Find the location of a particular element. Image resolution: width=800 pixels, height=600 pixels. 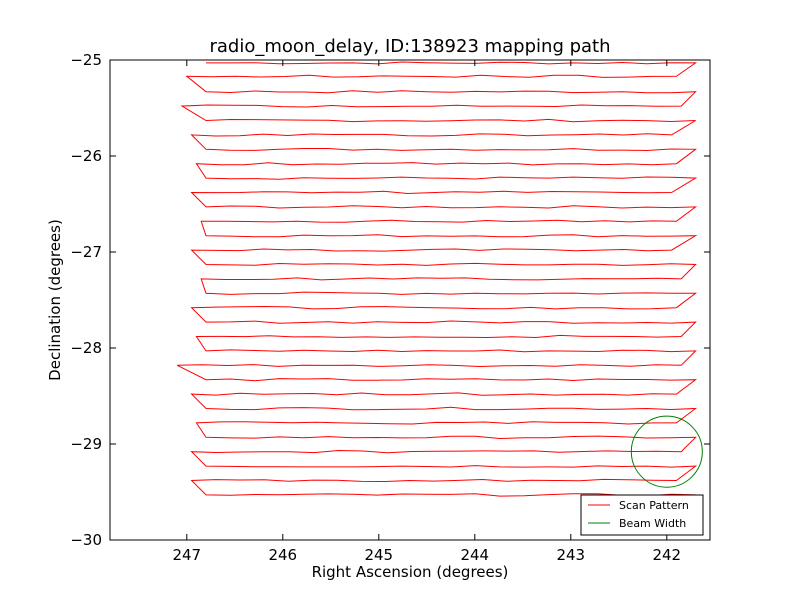

y-tick-label: −25 is located at coordinates (86, 60).